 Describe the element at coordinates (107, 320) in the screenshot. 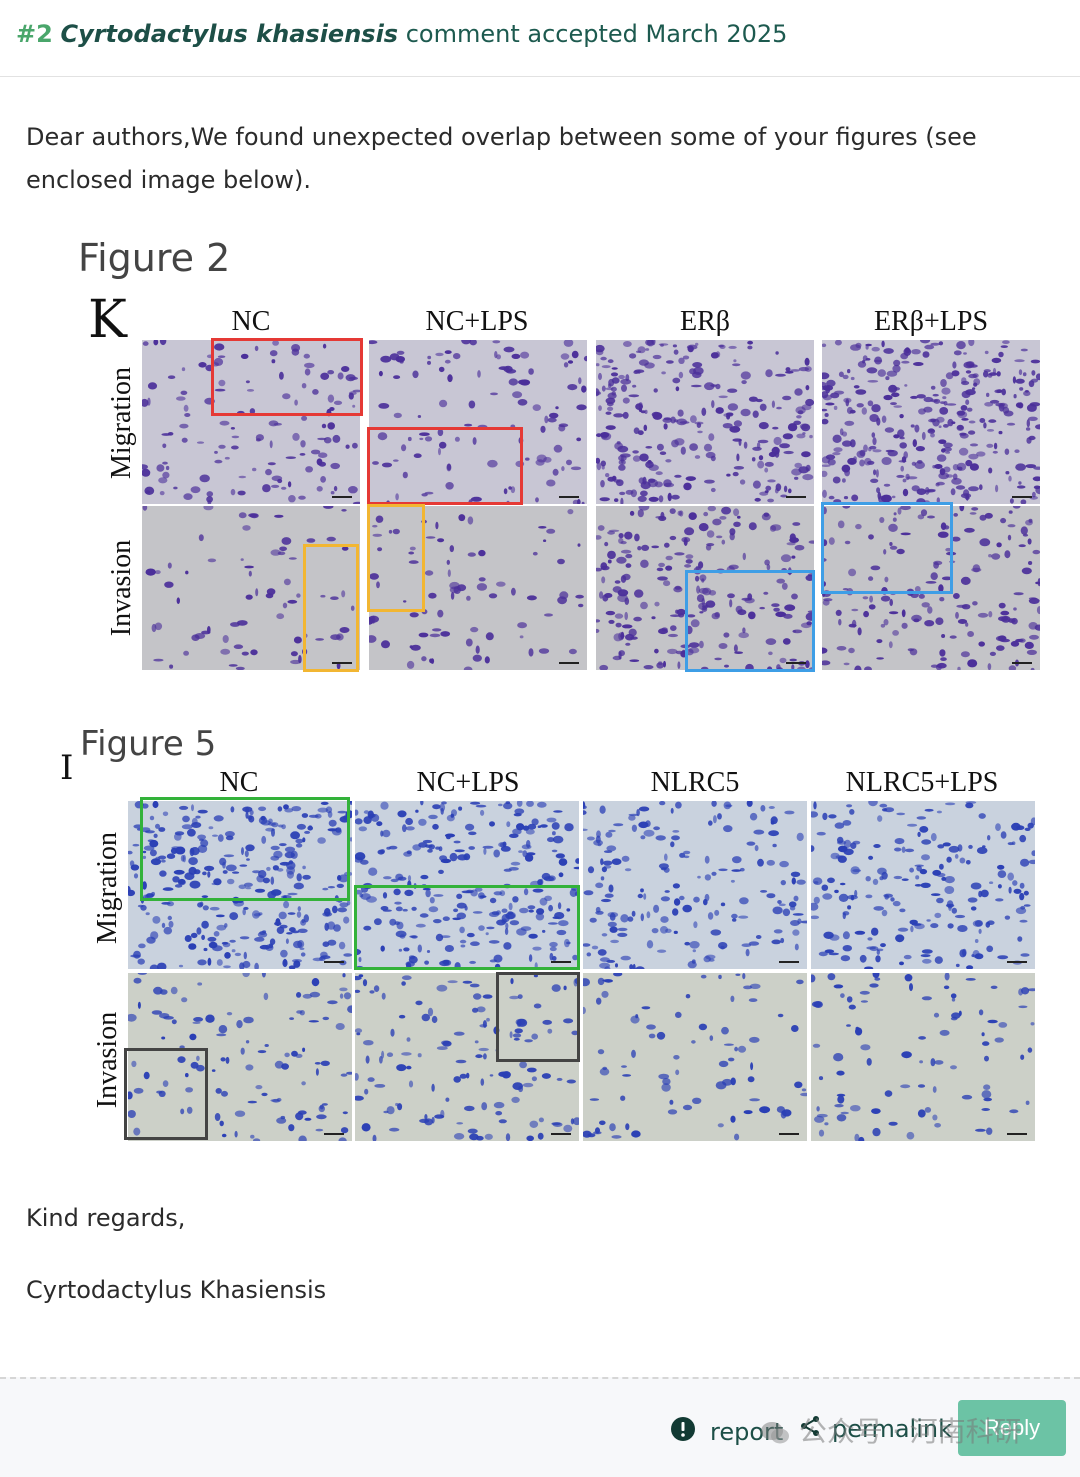

I see `figure2-panel-letter: K` at that location.